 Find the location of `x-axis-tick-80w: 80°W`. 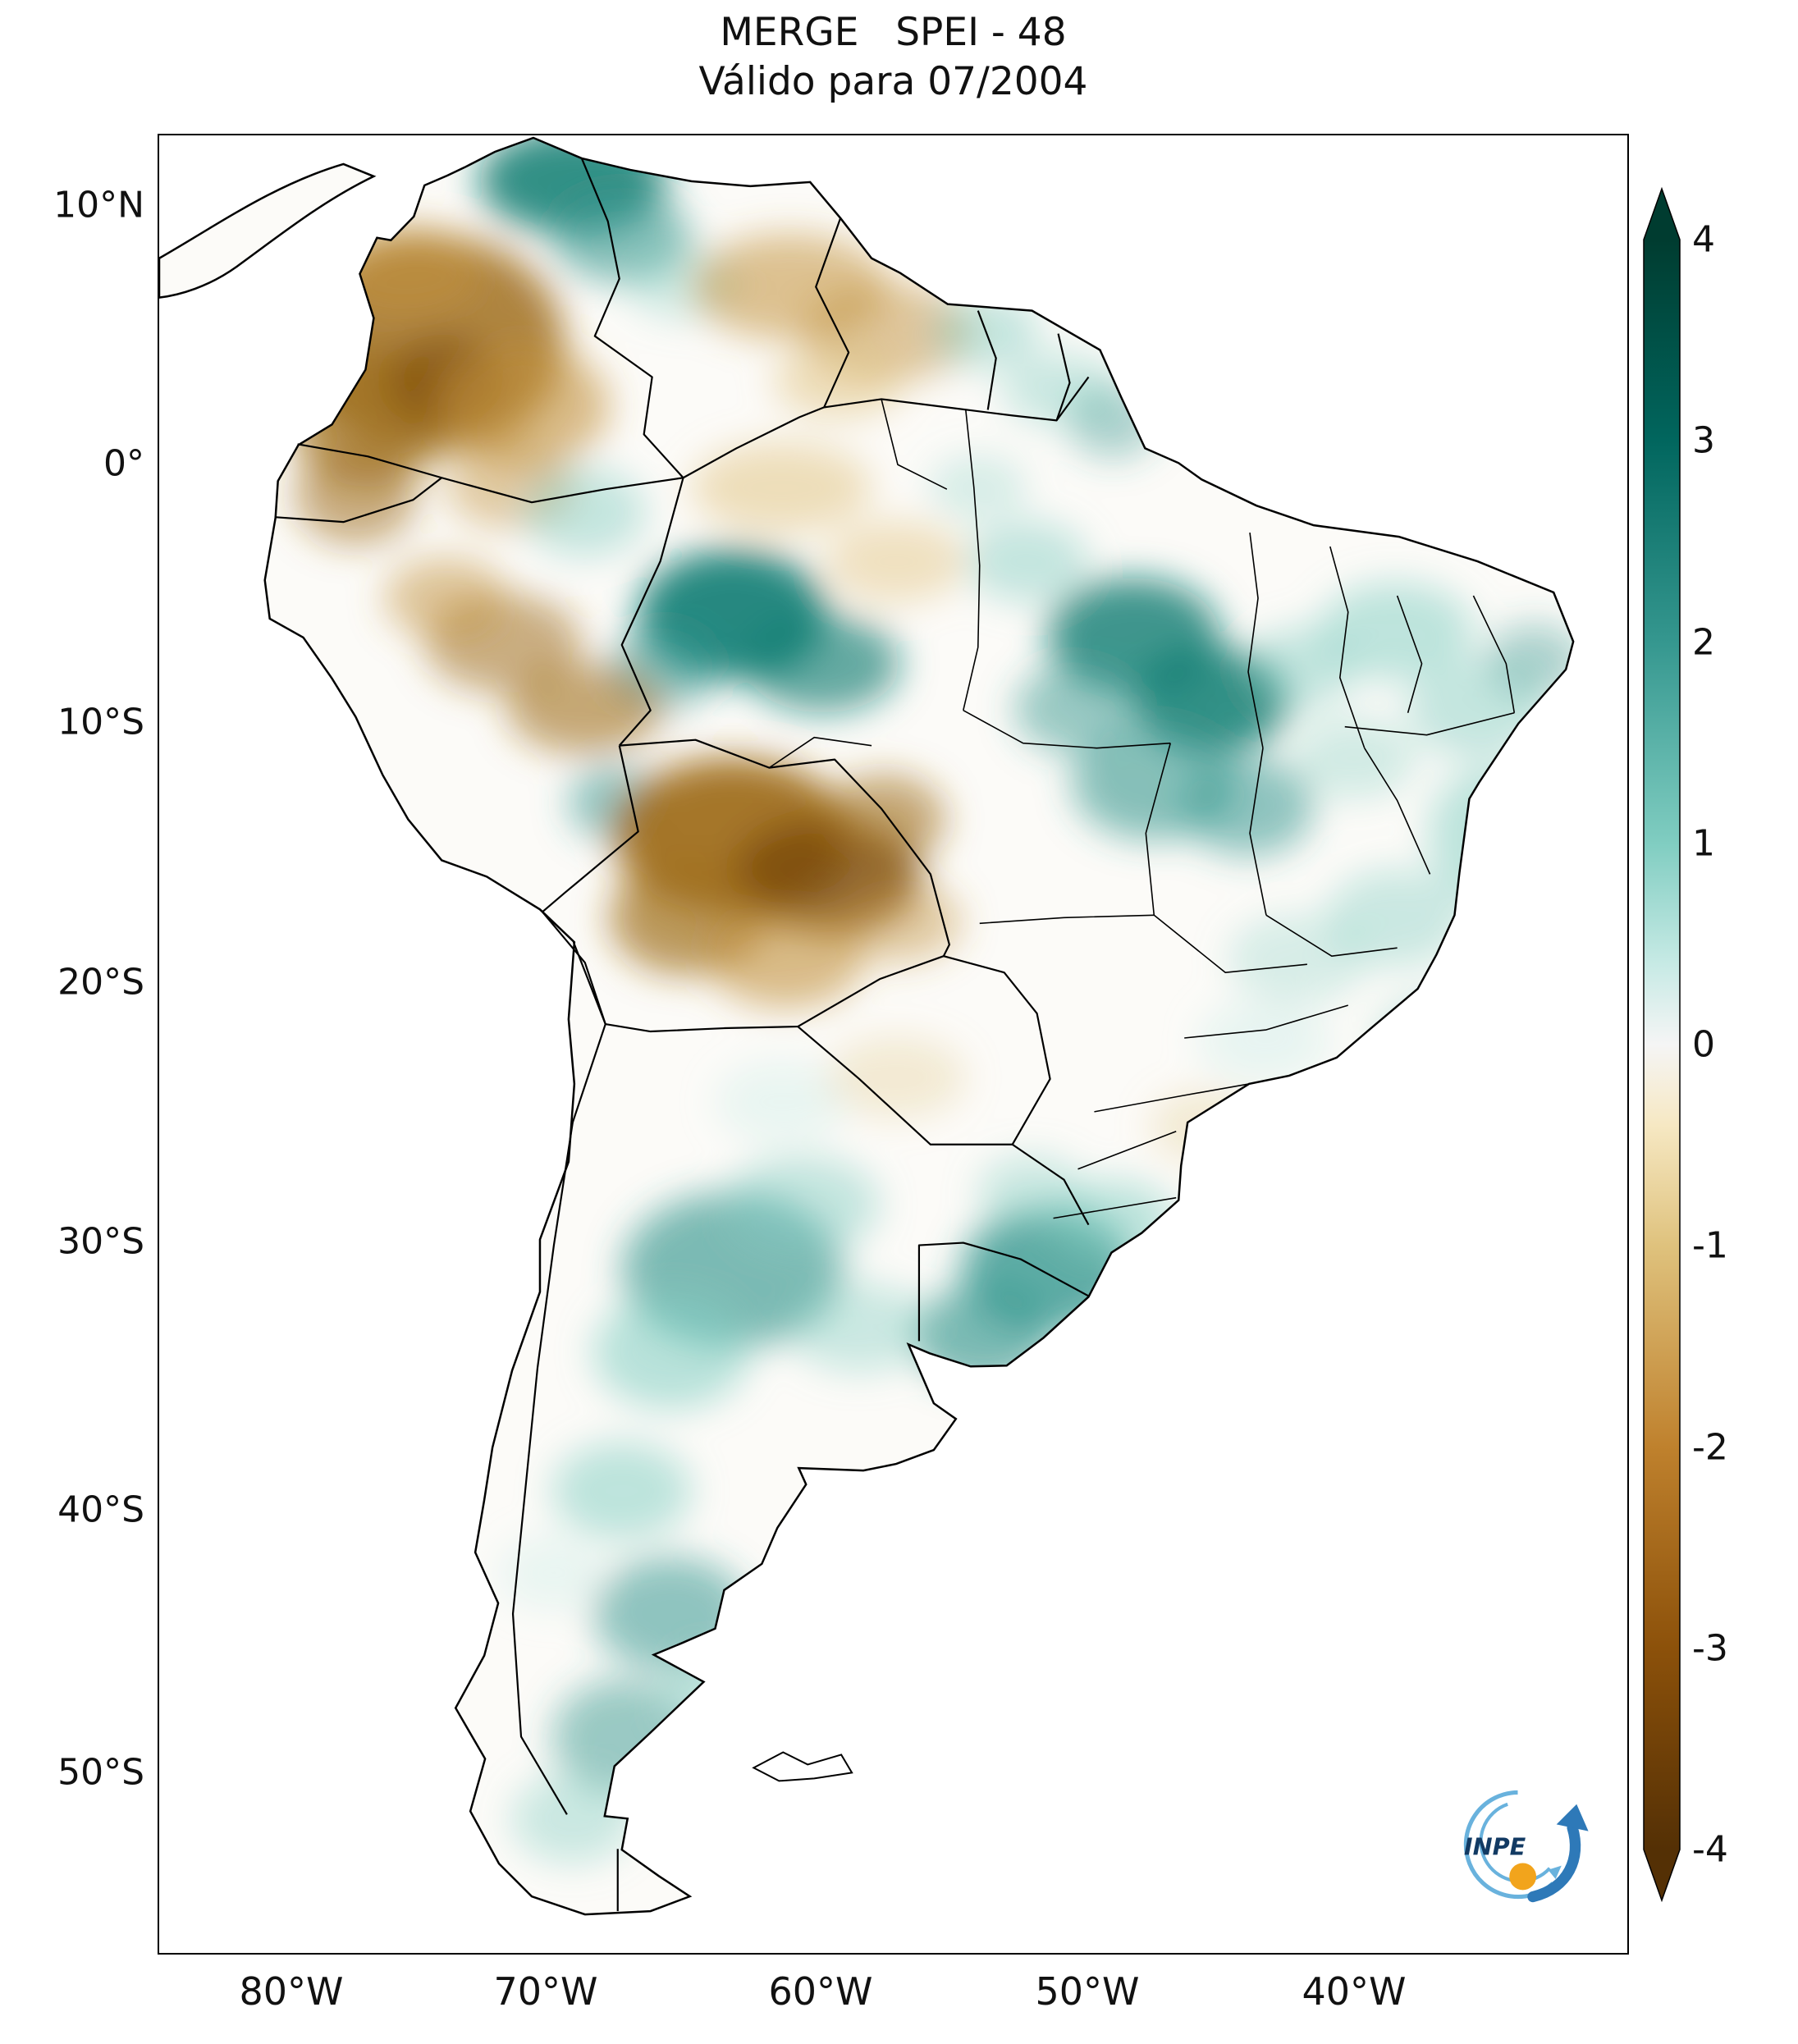

x-axis-tick-80w: 80°W is located at coordinates (291, 1992).